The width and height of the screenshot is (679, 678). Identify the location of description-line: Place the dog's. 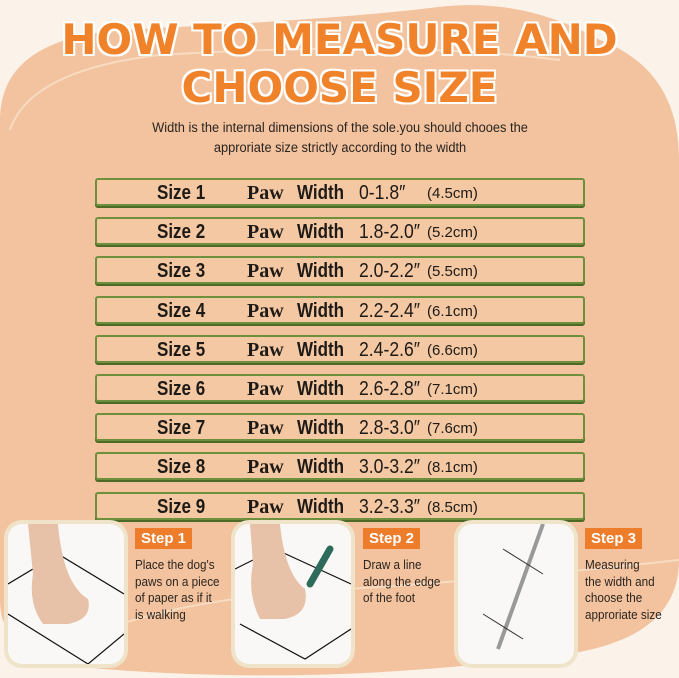
(175, 564).